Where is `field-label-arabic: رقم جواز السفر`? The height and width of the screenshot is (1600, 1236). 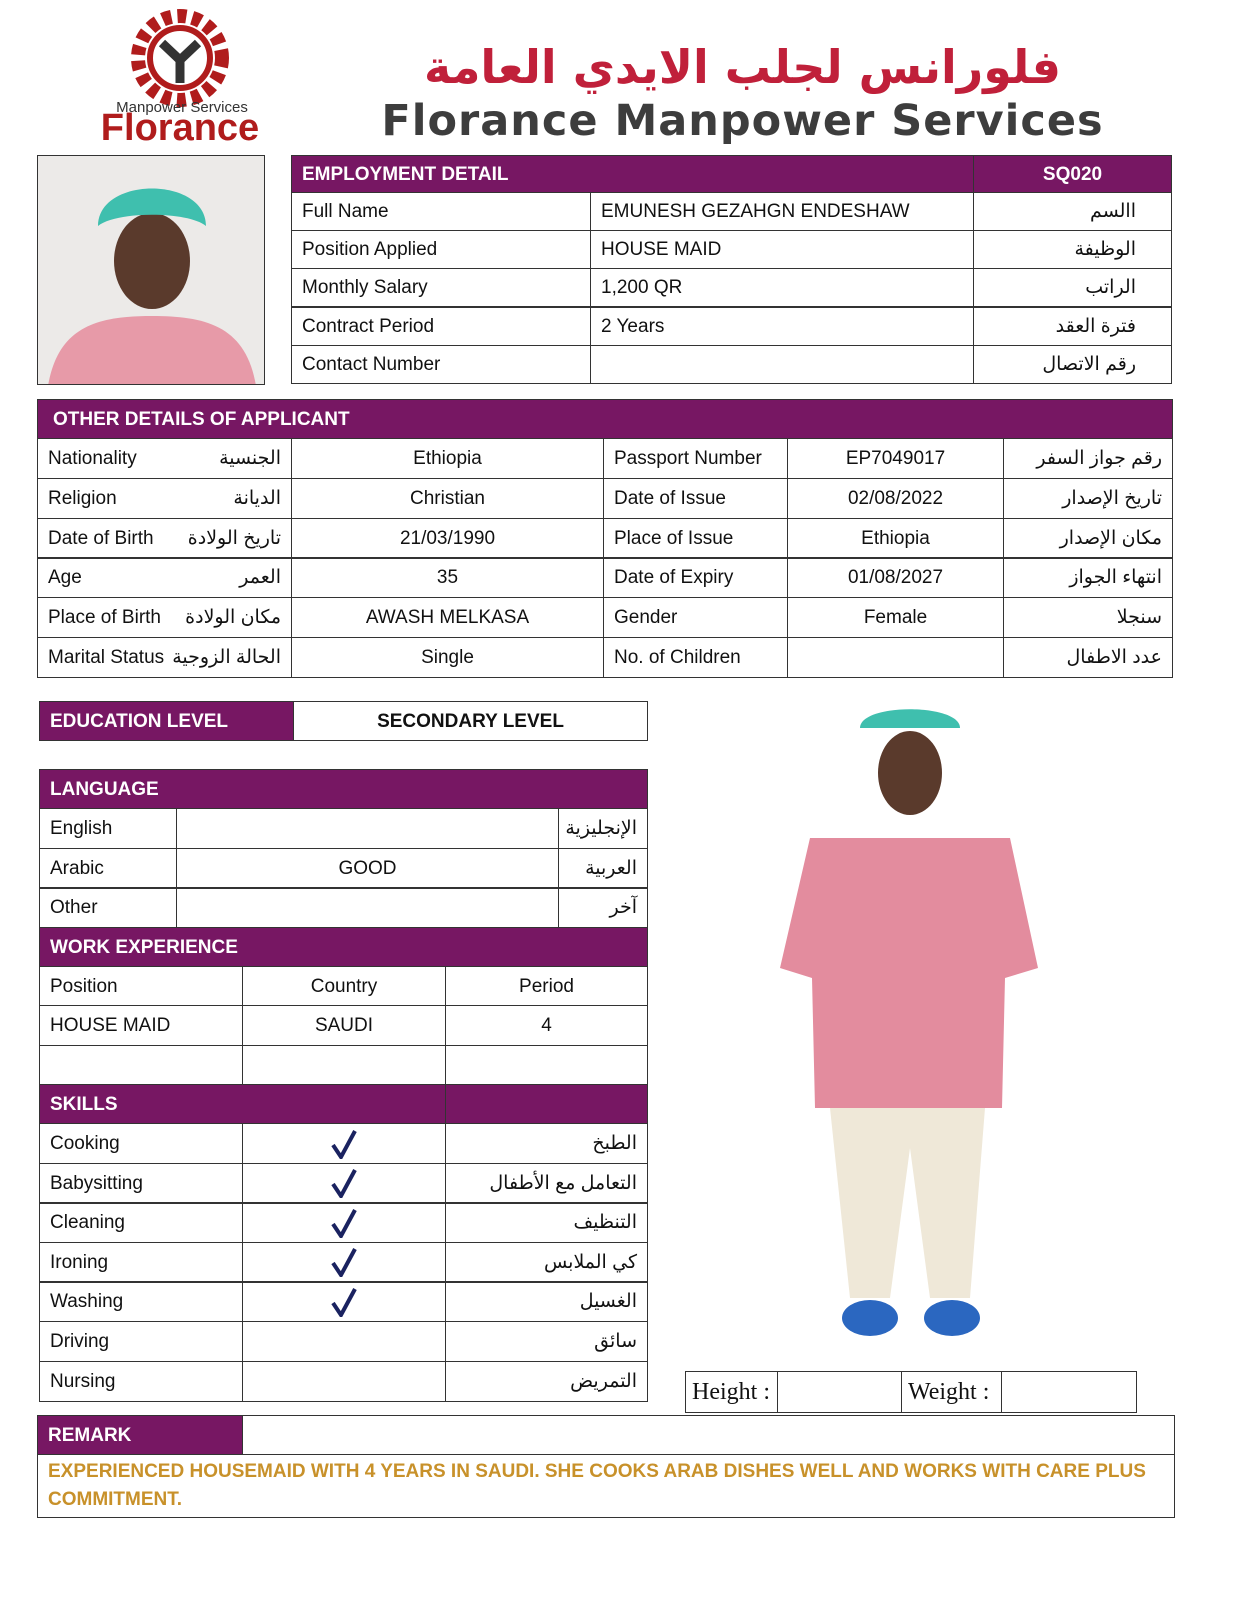 field-label-arabic: رقم جواز السفر is located at coordinates (1088, 458).